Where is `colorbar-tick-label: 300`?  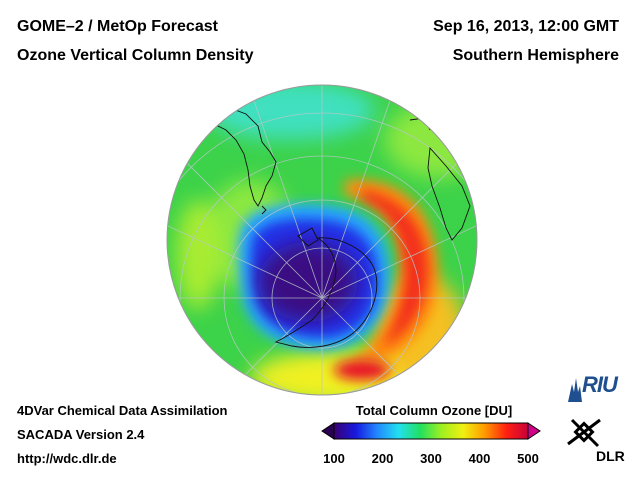 colorbar-tick-label: 300 is located at coordinates (431, 458).